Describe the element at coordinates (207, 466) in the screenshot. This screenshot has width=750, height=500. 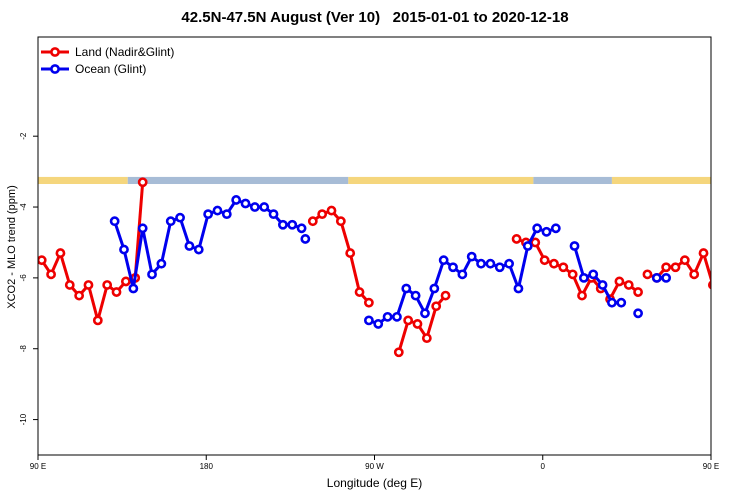
I see `x-tick-label: 180` at that location.